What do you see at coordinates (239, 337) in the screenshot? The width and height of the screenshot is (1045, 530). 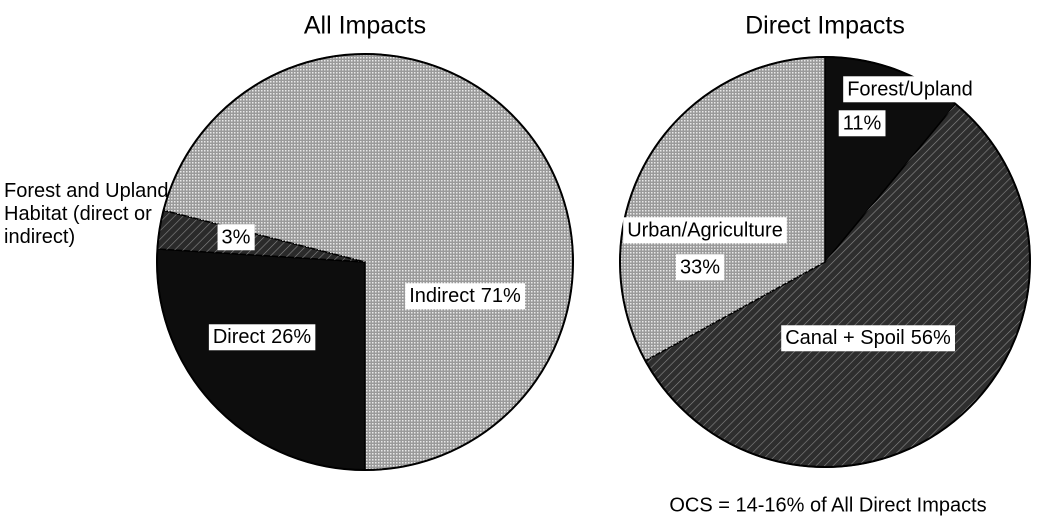 I see `category-label: Direct` at bounding box center [239, 337].